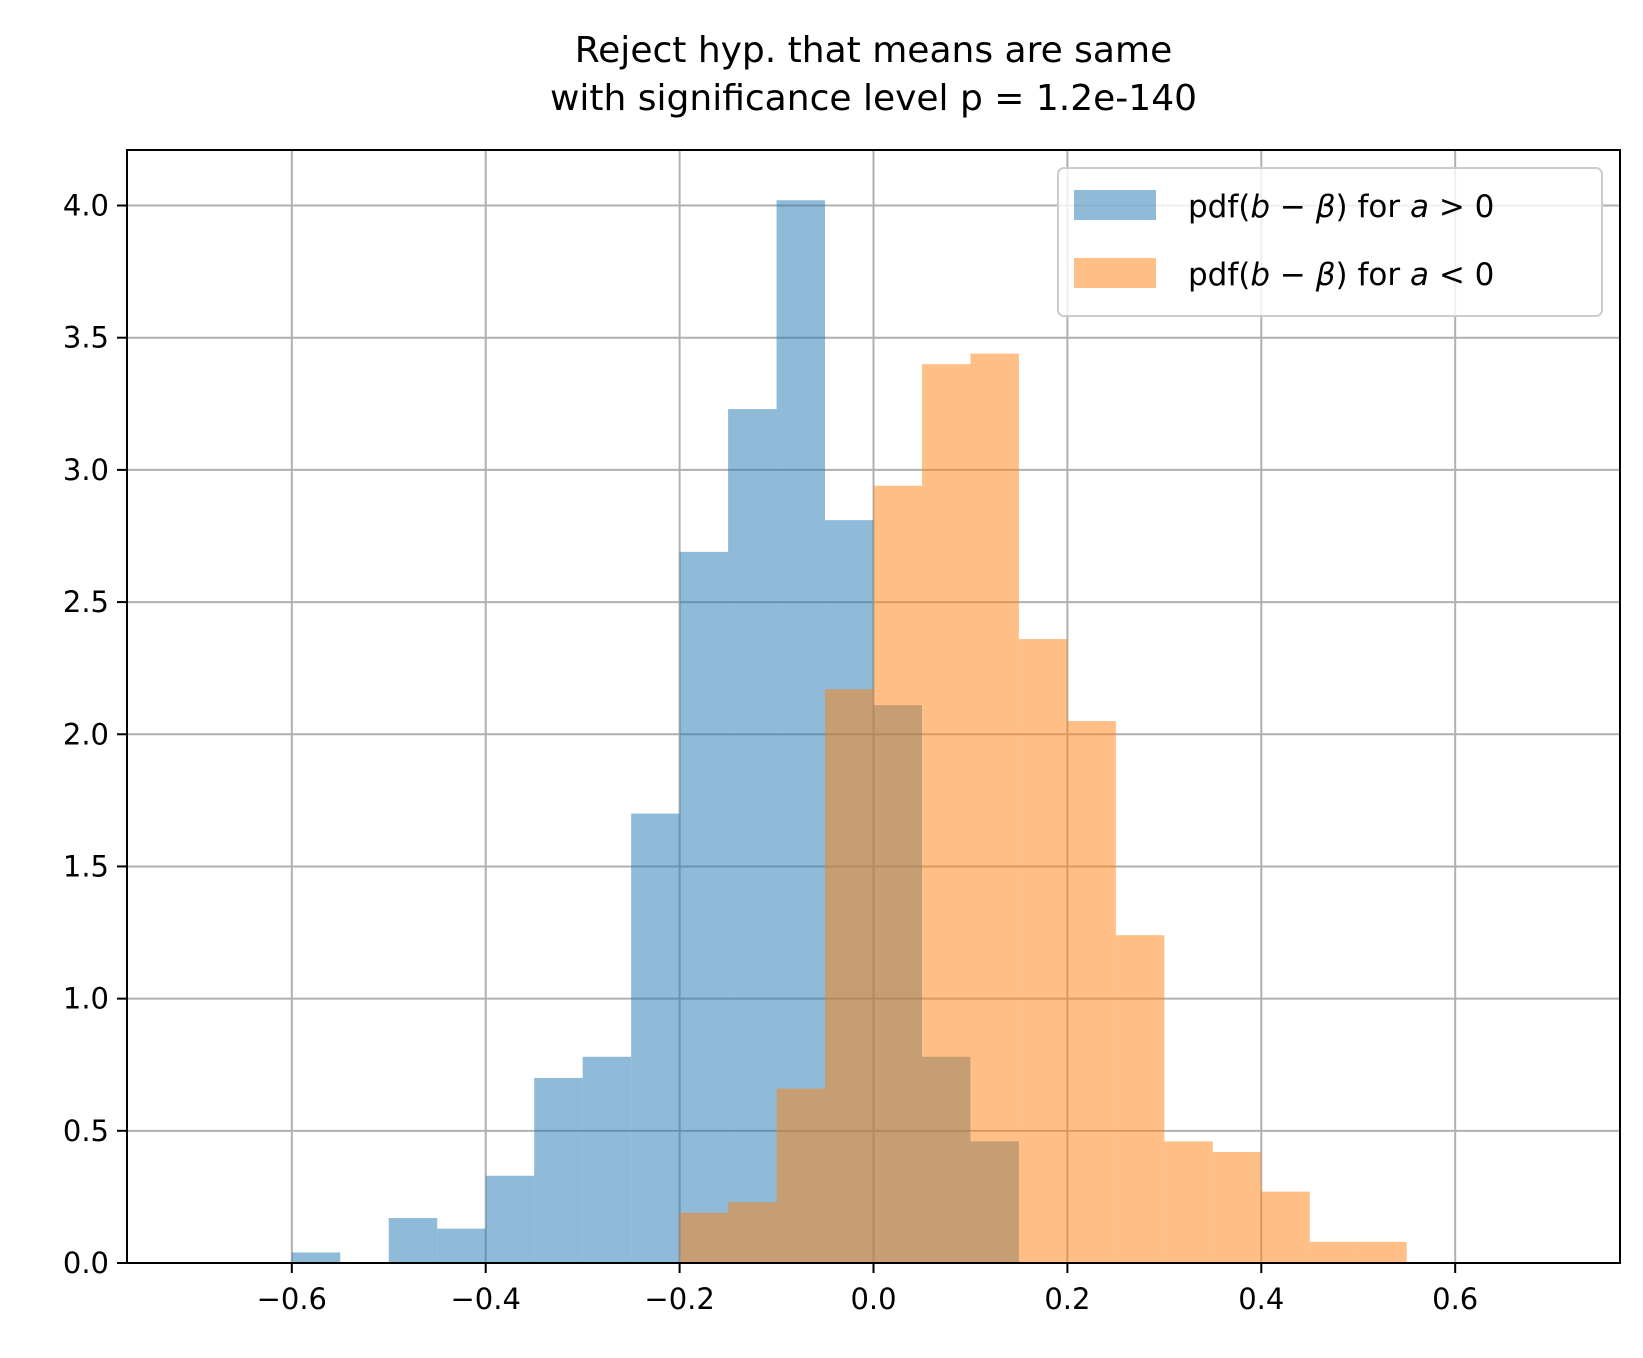 This screenshot has height=1358, width=1643. What do you see at coordinates (1455, 1299) in the screenshot?
I see `x-tick-label: 0.6` at bounding box center [1455, 1299].